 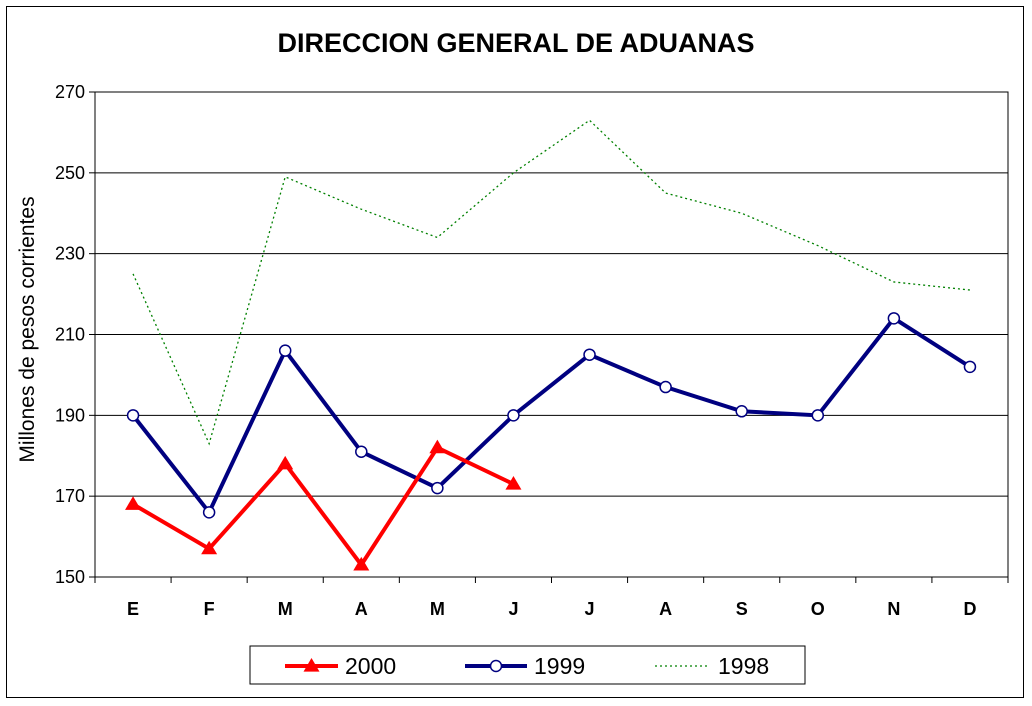 I want to click on x-tick-label: N, so click(x=893, y=609).